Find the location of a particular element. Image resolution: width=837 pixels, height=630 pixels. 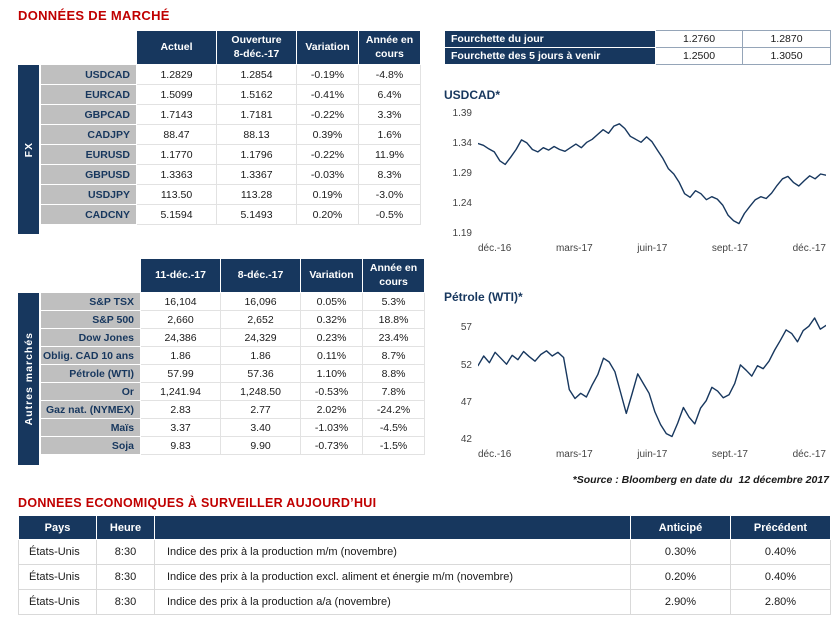

previous-value: 2.77 is located at coordinates (261, 409).